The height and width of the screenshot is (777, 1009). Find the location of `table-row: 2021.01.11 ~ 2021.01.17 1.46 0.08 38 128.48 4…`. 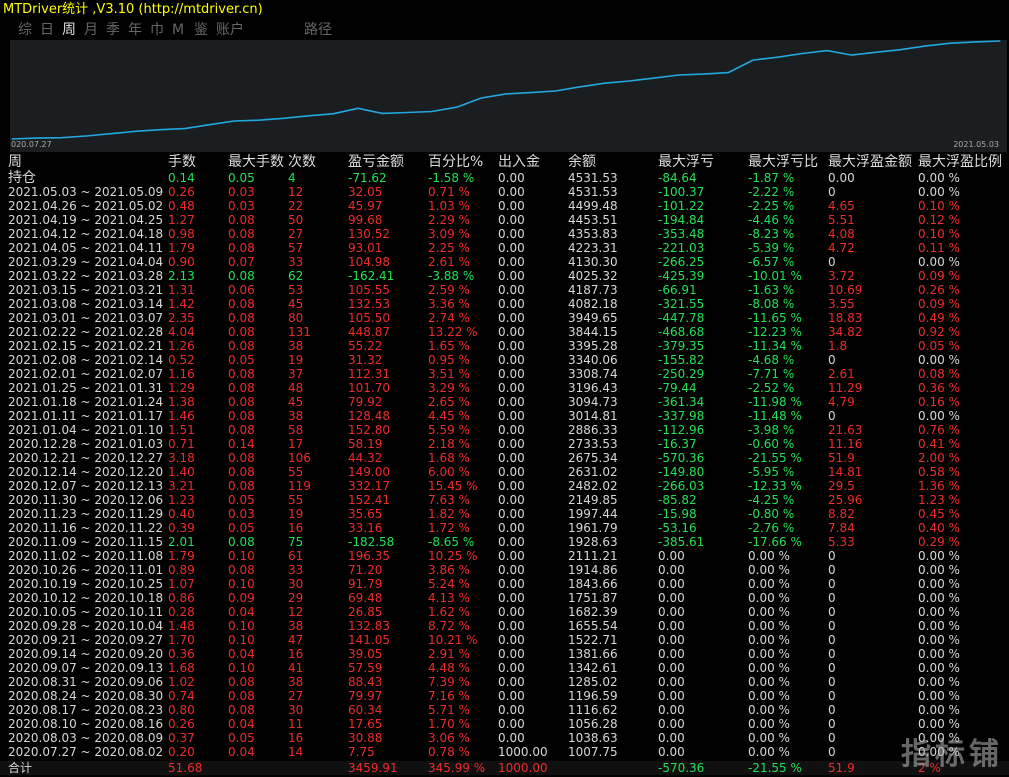

table-row: 2021.01.11 ~ 2021.01.17 1.46 0.08 38 128.48 4… is located at coordinates (504, 416).